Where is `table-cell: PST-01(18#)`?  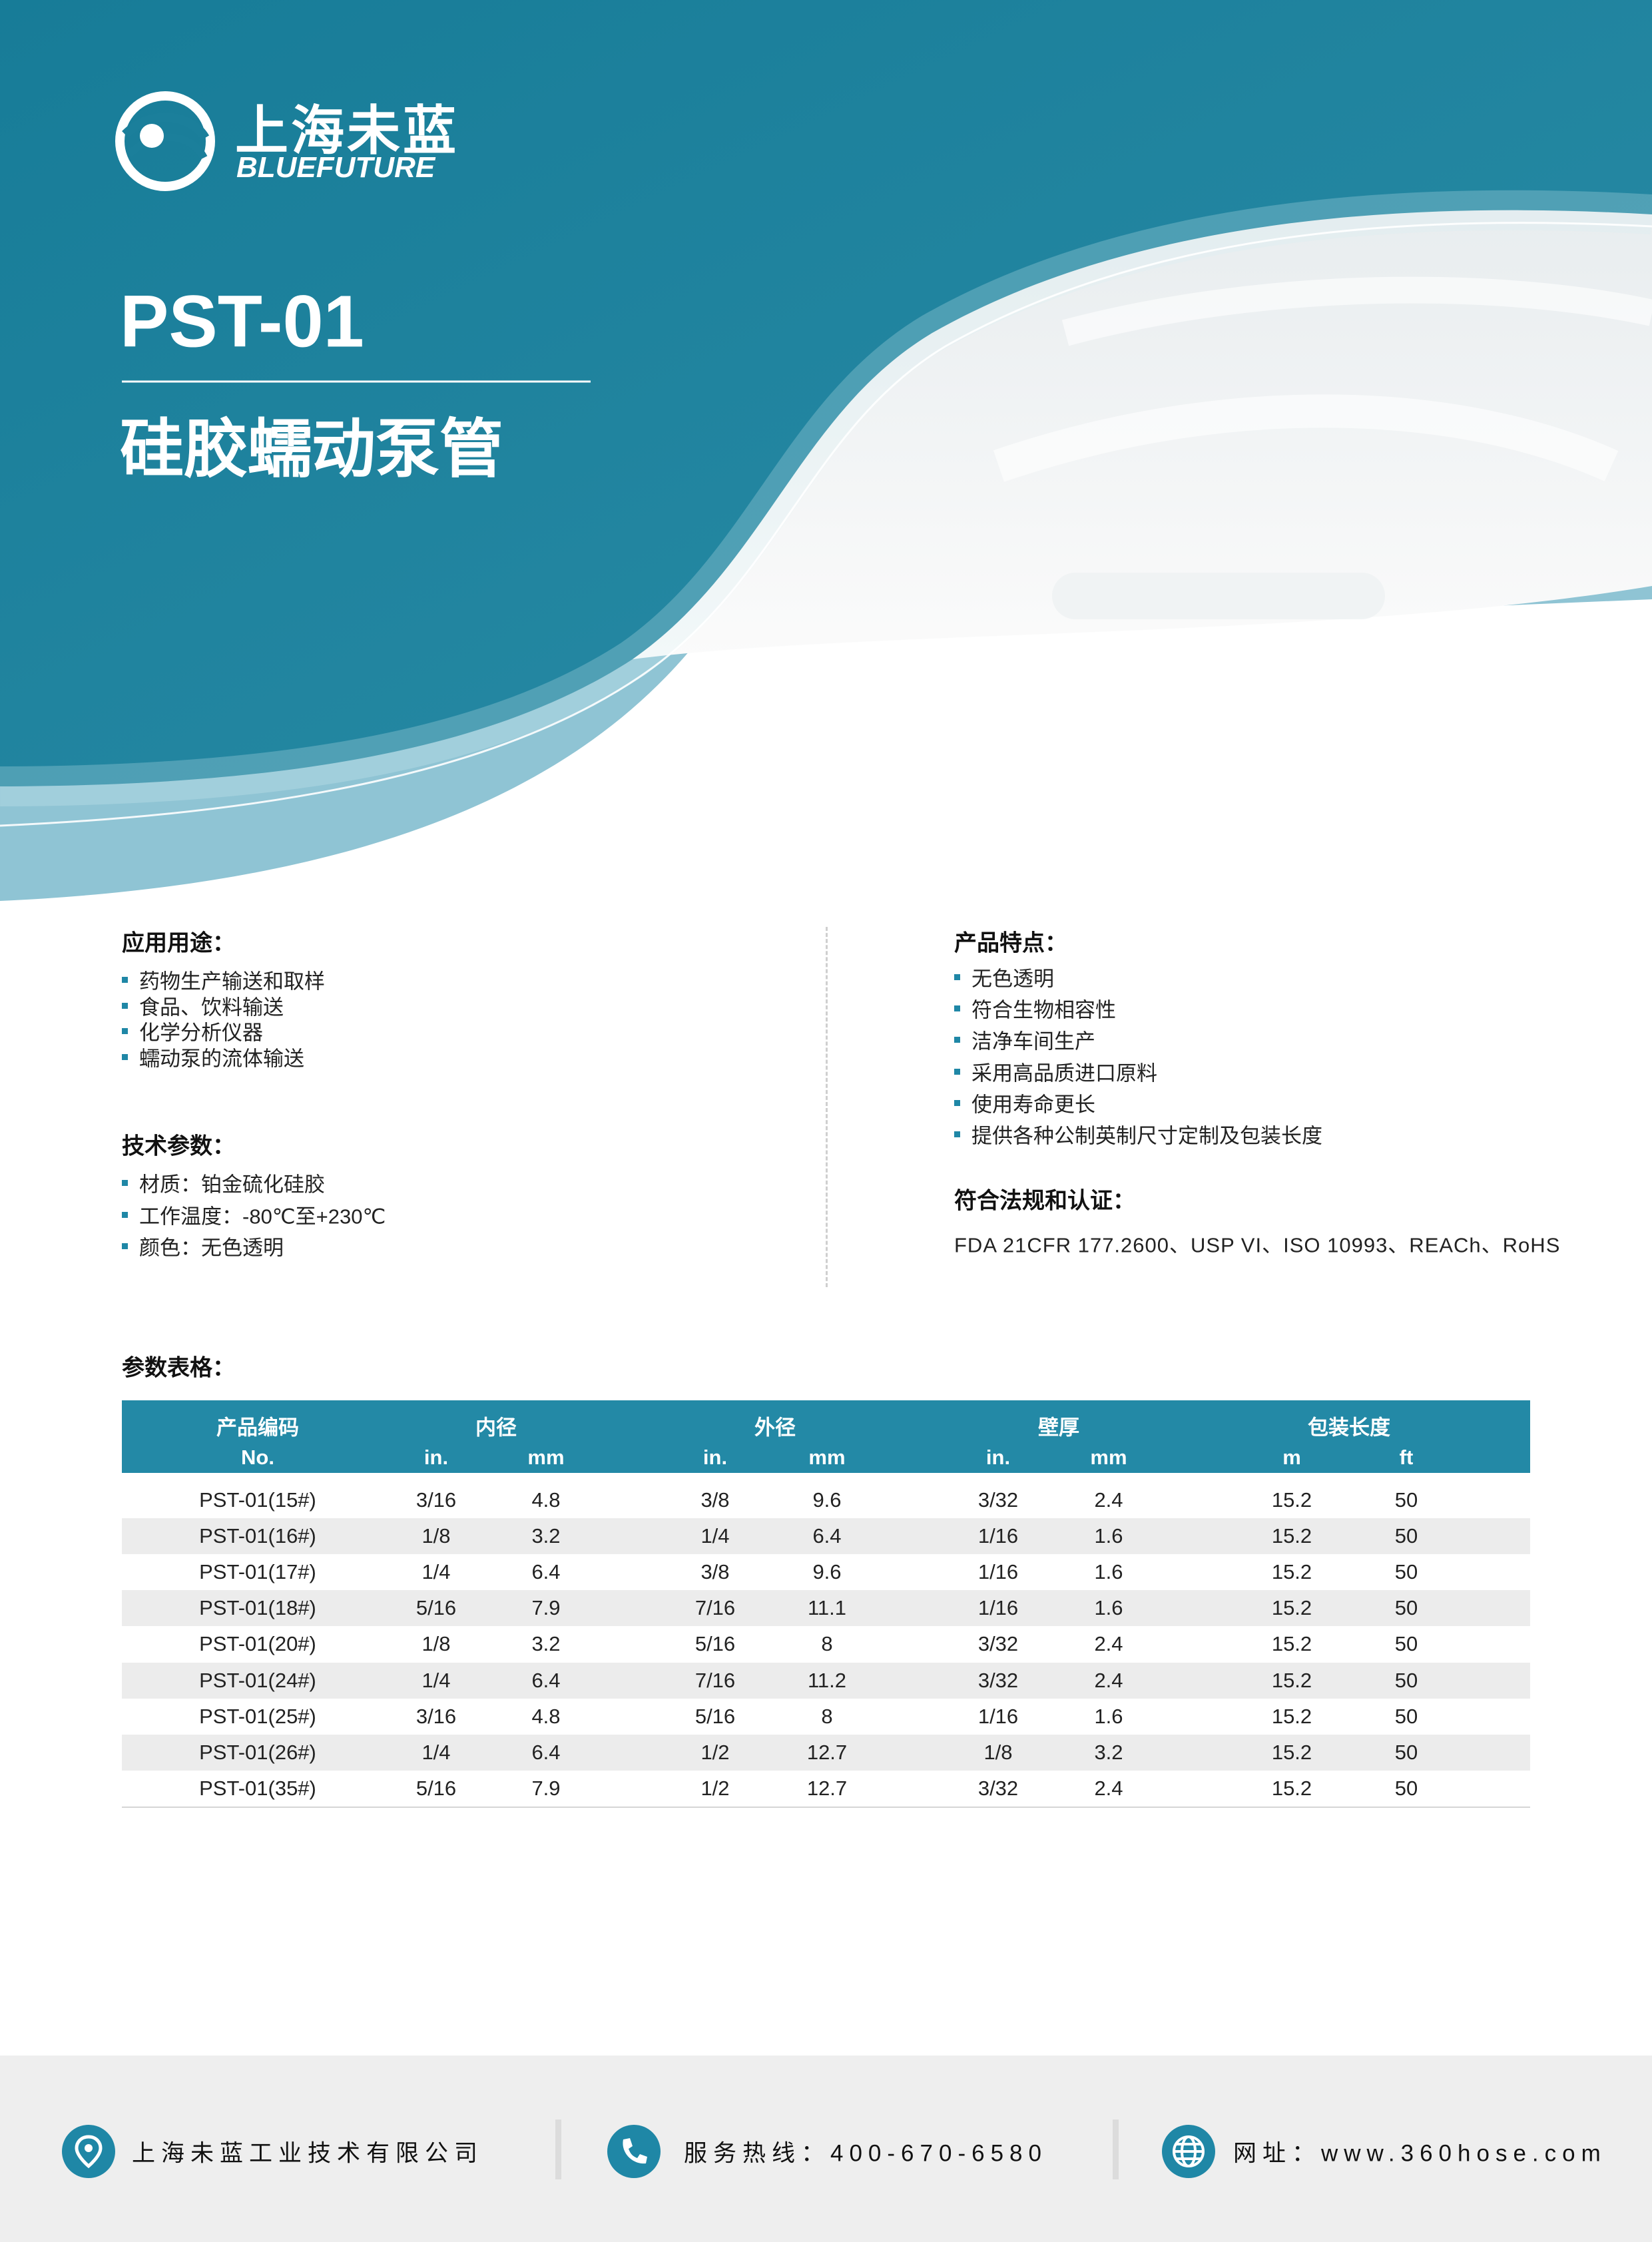
table-cell: PST-01(18#) is located at coordinates (257, 1608).